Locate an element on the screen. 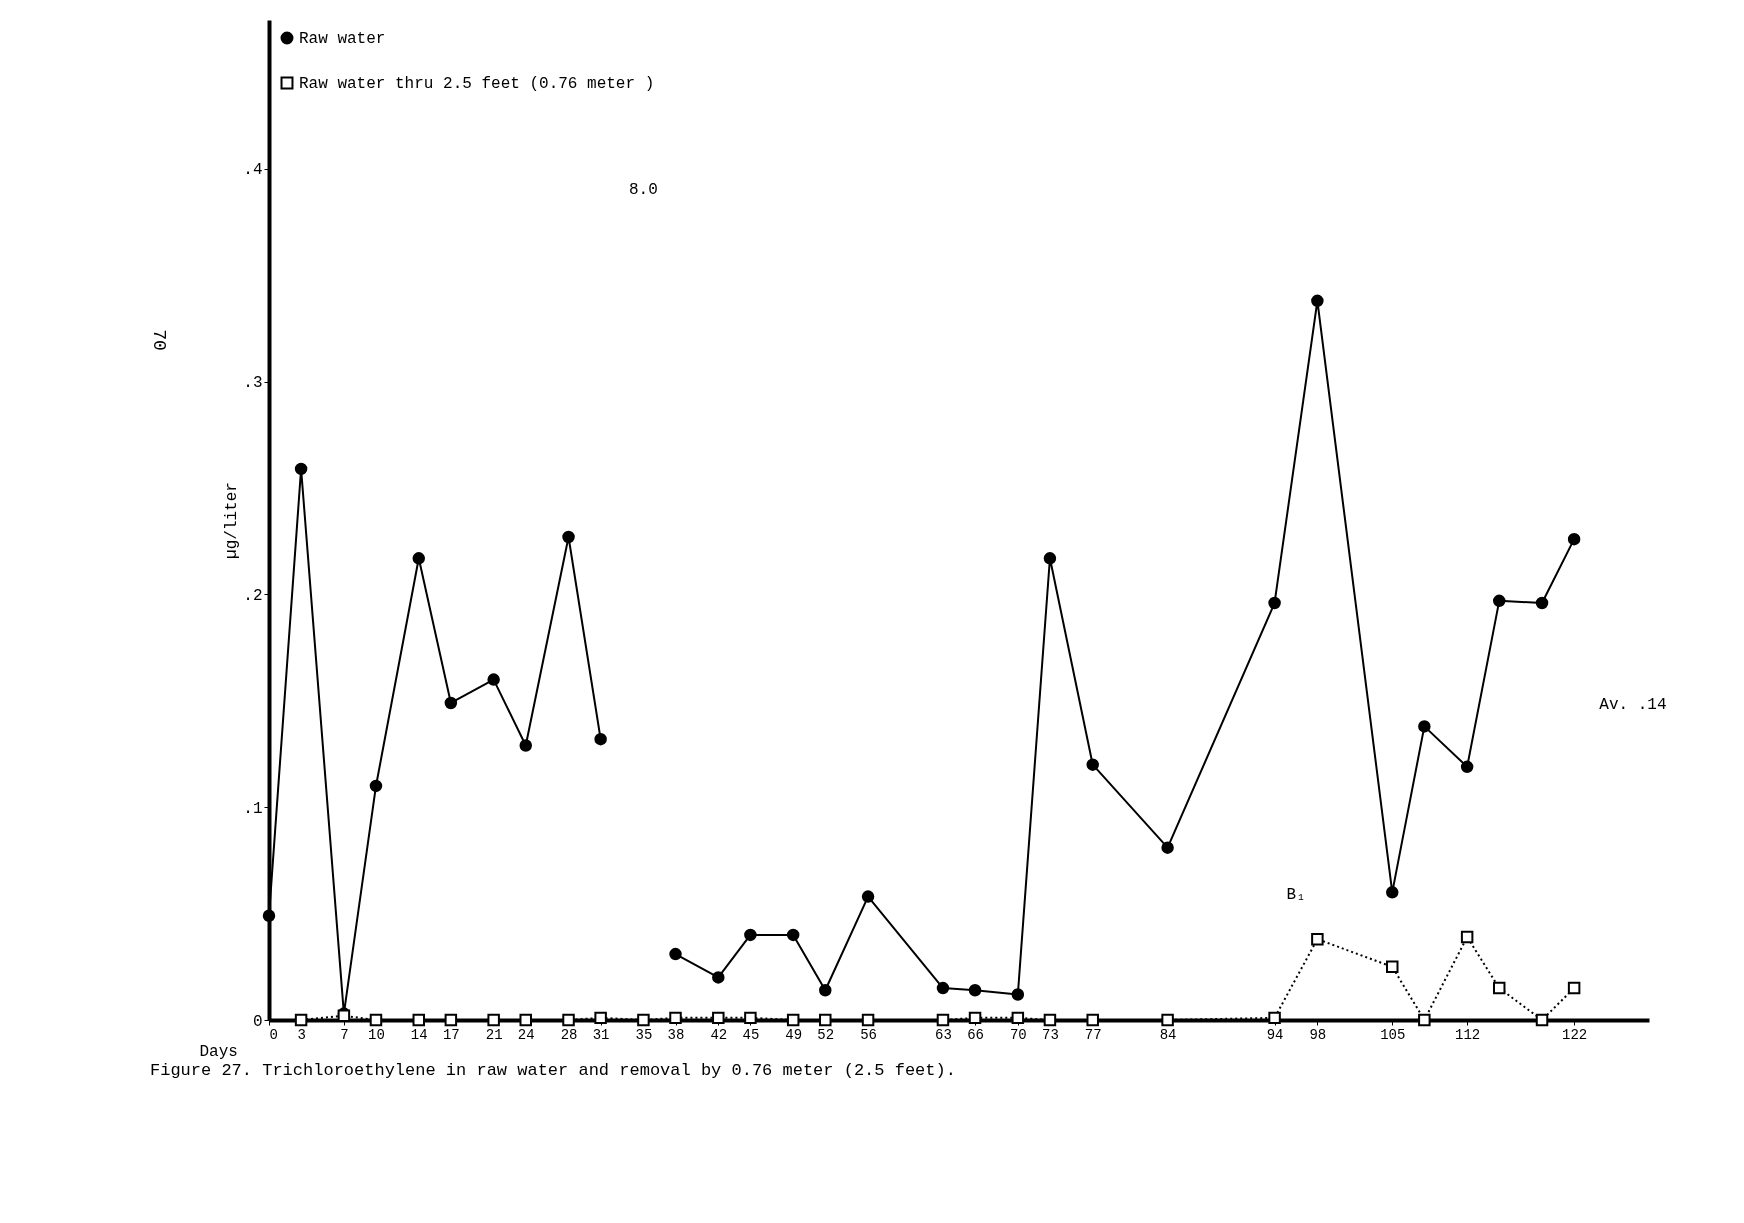  x-axis-title: Days is located at coordinates (218, 1051).